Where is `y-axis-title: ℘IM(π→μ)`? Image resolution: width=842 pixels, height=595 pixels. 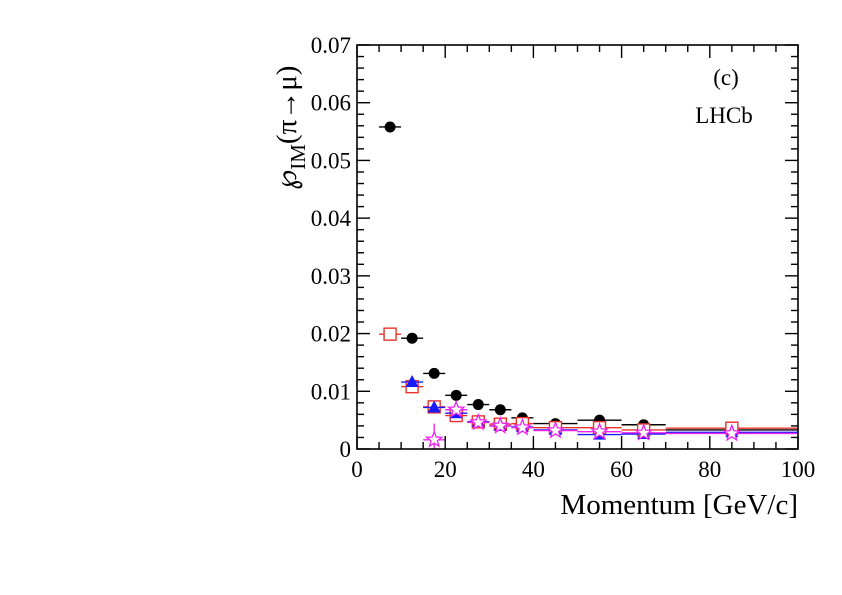
y-axis-title: ℘IM(π→μ) is located at coordinates (290, 128).